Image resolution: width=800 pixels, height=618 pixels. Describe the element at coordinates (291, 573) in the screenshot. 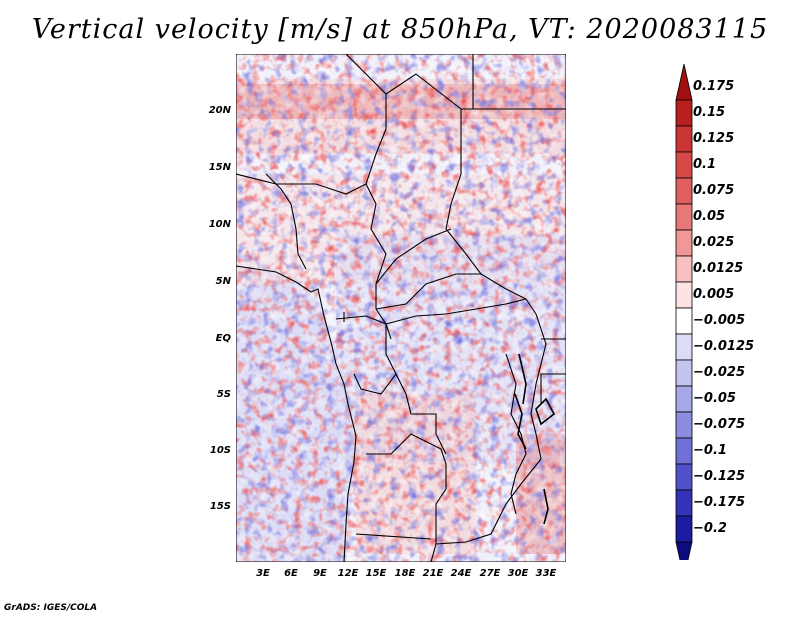

I see `lon-tick-6e: 6E` at that location.